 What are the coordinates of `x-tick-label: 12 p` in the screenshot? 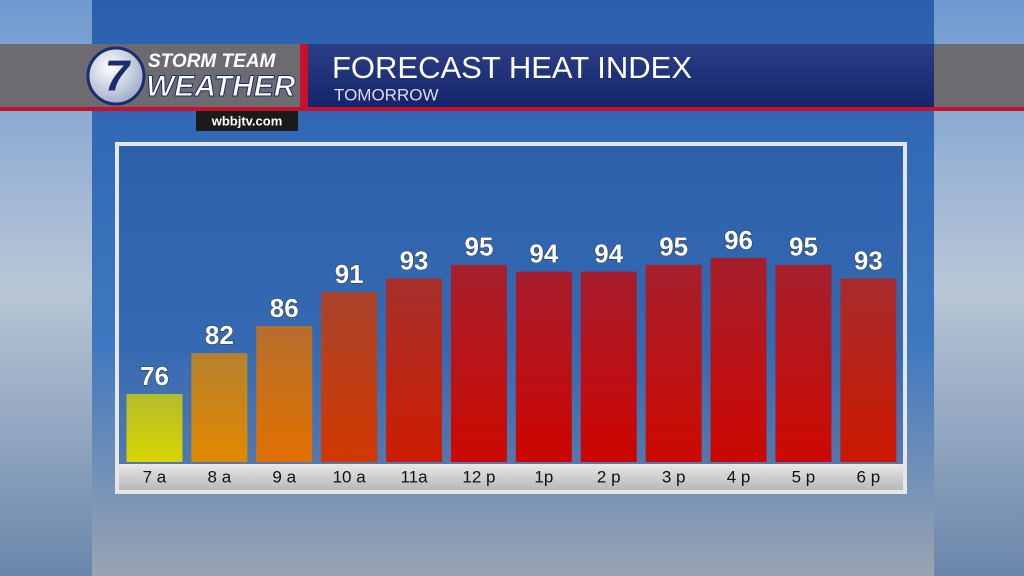 It's located at (478, 476).